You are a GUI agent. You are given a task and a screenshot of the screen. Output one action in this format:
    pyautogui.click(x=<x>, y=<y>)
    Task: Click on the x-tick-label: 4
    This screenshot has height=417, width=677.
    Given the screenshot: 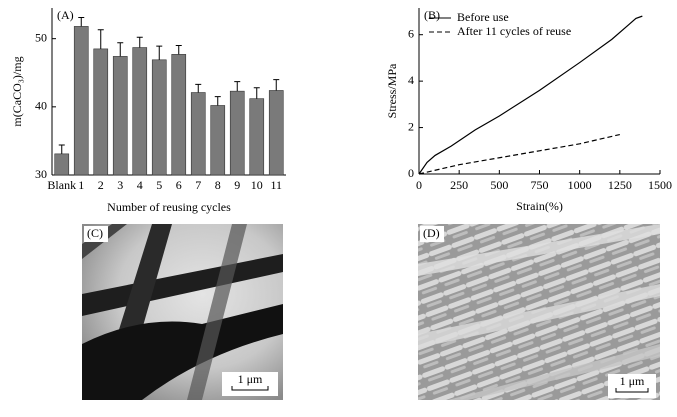 What is the action you would take?
    pyautogui.click(x=140, y=185)
    